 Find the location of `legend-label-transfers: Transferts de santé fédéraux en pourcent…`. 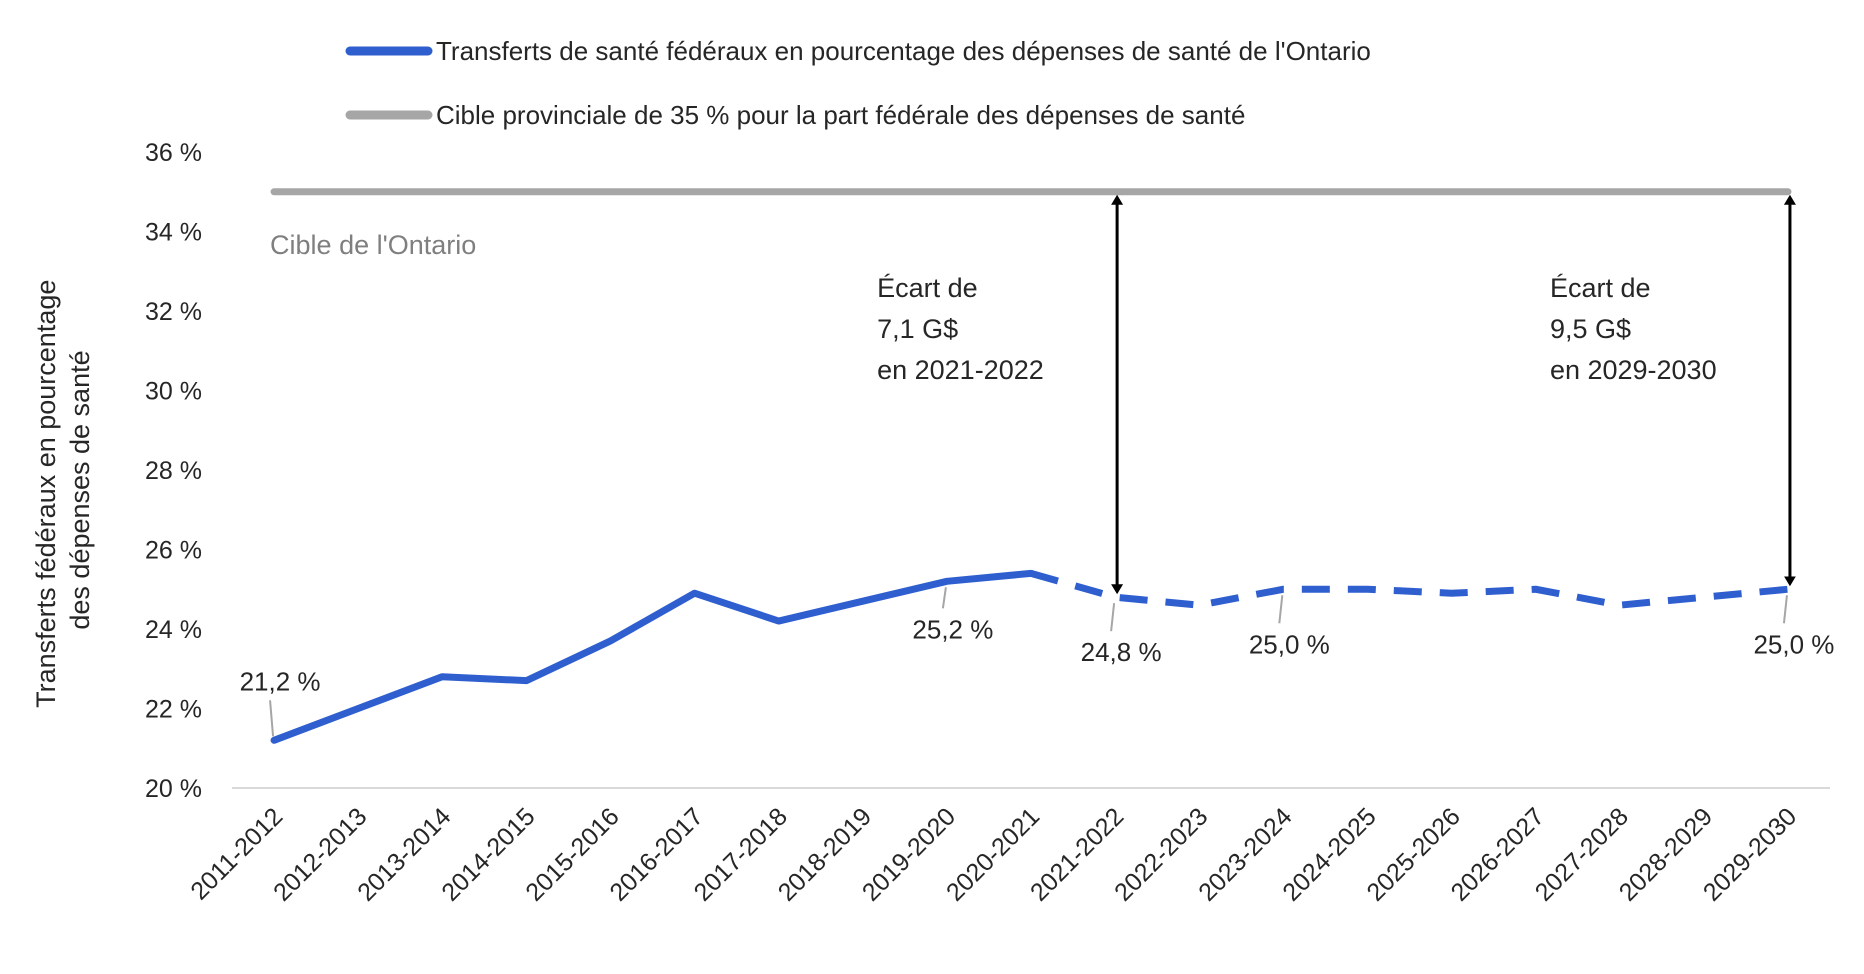

legend-label-transfers: Transferts de santé fédéraux en pourcent… is located at coordinates (903, 51).